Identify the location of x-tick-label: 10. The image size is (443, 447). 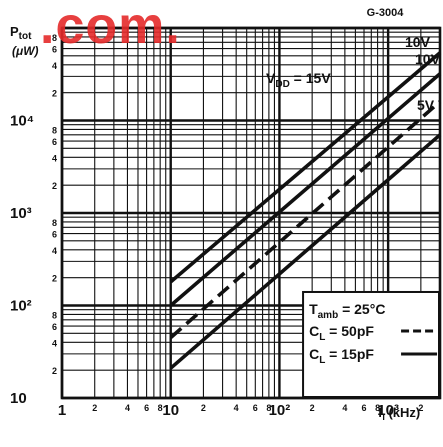
(170, 410).